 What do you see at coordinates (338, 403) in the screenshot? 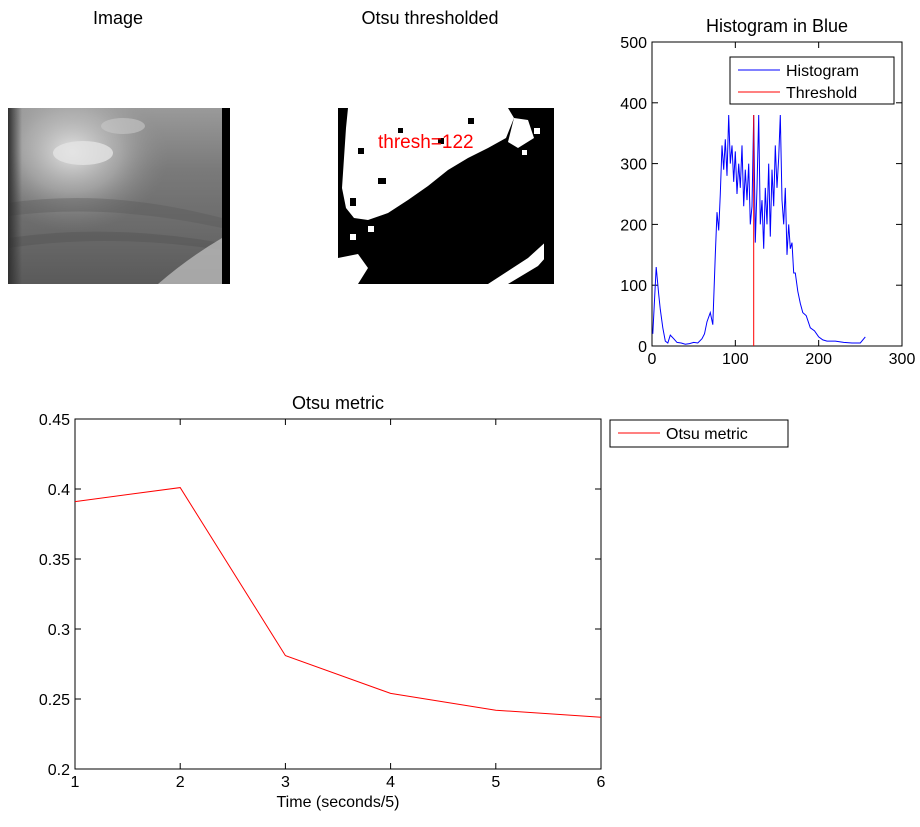
I see `otsu-metric-title: Otsu metric` at bounding box center [338, 403].